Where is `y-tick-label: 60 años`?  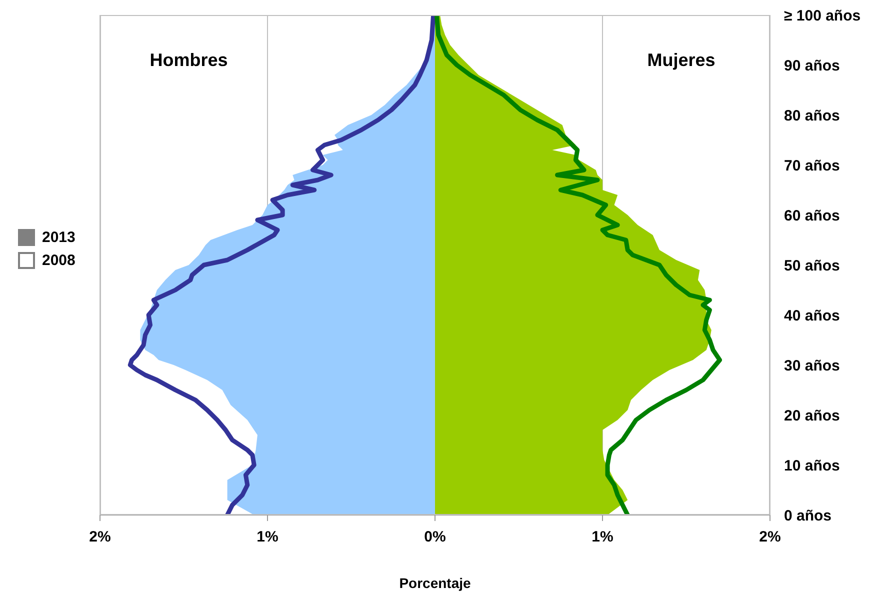 y-tick-label: 60 años is located at coordinates (812, 215).